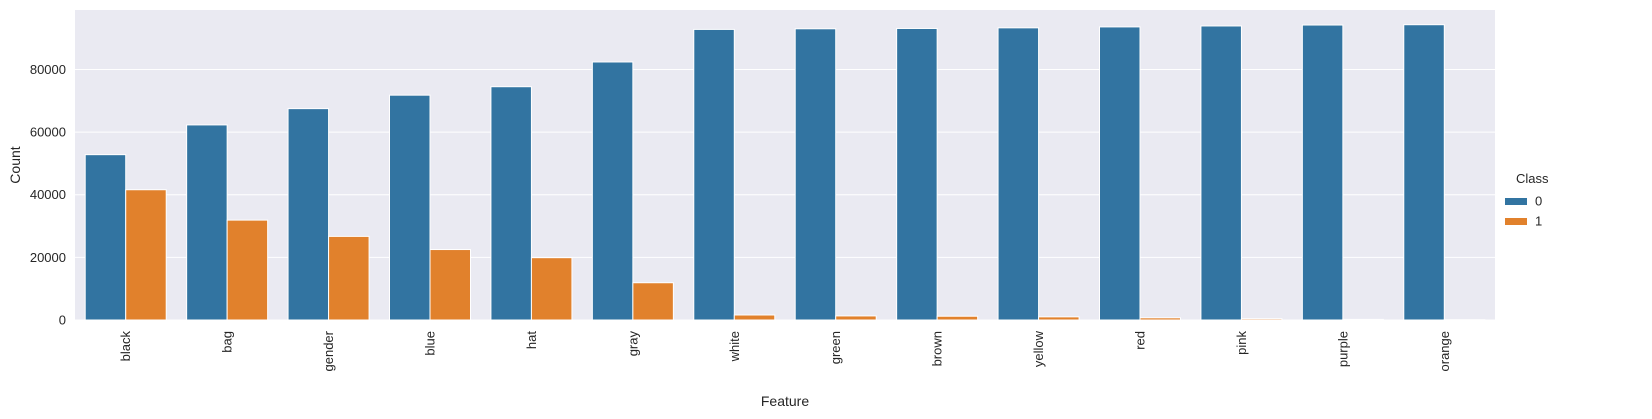 This screenshot has height=419, width=1652. What do you see at coordinates (48, 69) in the screenshot?
I see `y-tick-label: 80000` at bounding box center [48, 69].